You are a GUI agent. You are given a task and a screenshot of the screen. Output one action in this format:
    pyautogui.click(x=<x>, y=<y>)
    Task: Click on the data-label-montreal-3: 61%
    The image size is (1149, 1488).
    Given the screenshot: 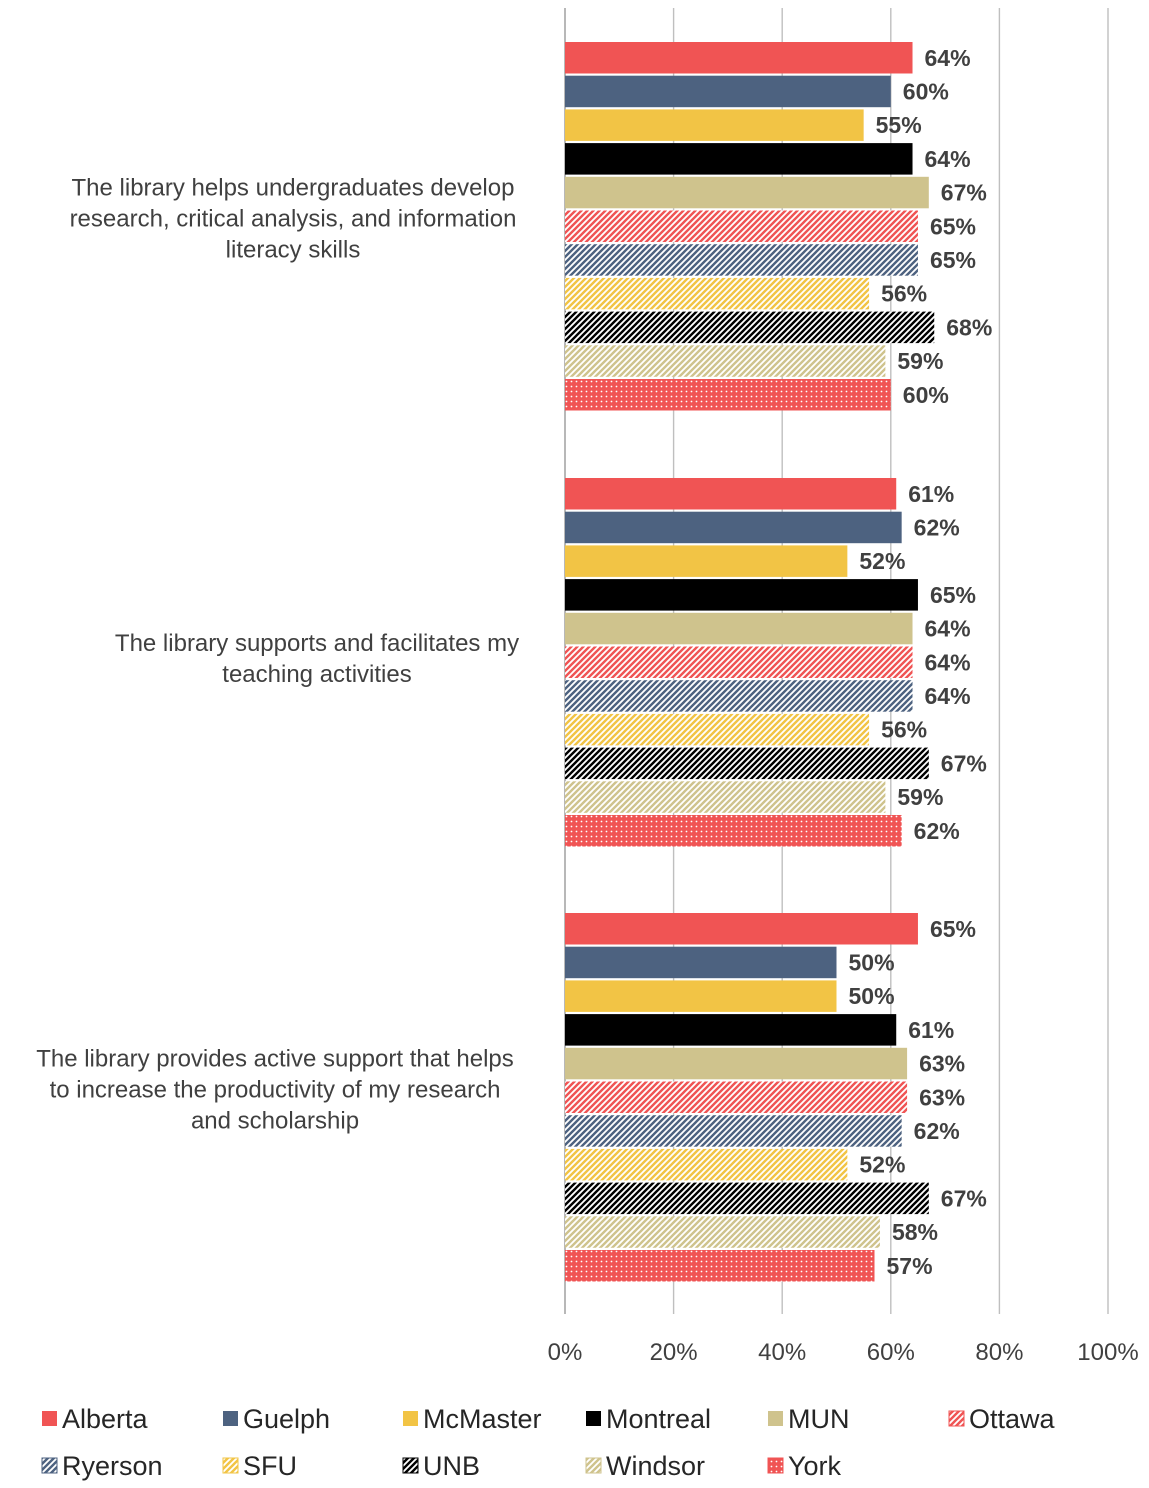 What is the action you would take?
    pyautogui.click(x=931, y=1030)
    